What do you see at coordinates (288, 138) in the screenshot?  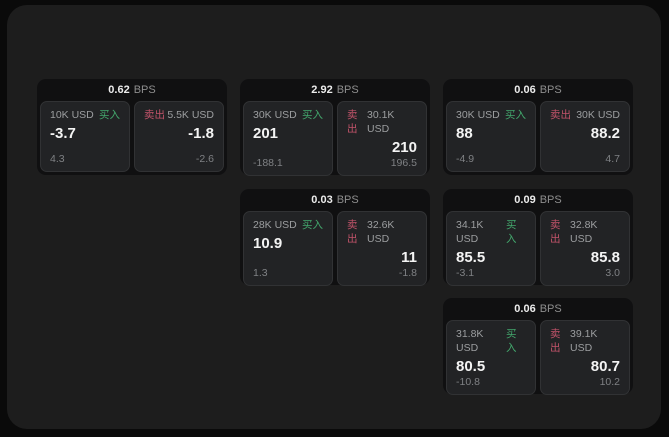 I see `buy-tile: 30K USD 买入 201 -188.1` at bounding box center [288, 138].